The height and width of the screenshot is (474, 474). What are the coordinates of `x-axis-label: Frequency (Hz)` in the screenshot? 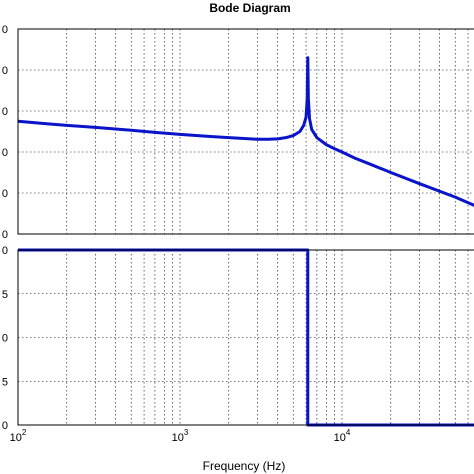 It's located at (244, 466).